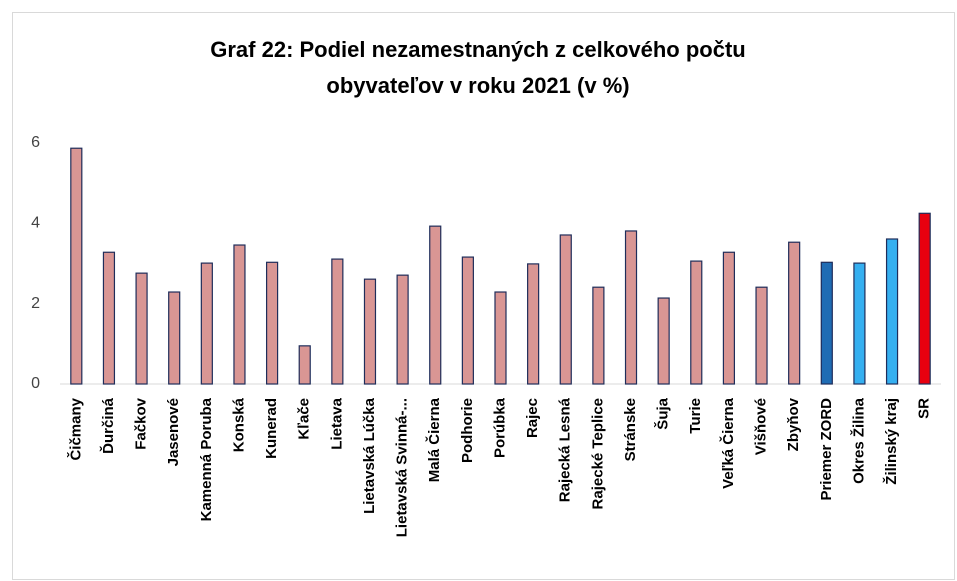 The image size is (957, 581). I want to click on x-tick-label: Ďurčiná, so click(108, 425).